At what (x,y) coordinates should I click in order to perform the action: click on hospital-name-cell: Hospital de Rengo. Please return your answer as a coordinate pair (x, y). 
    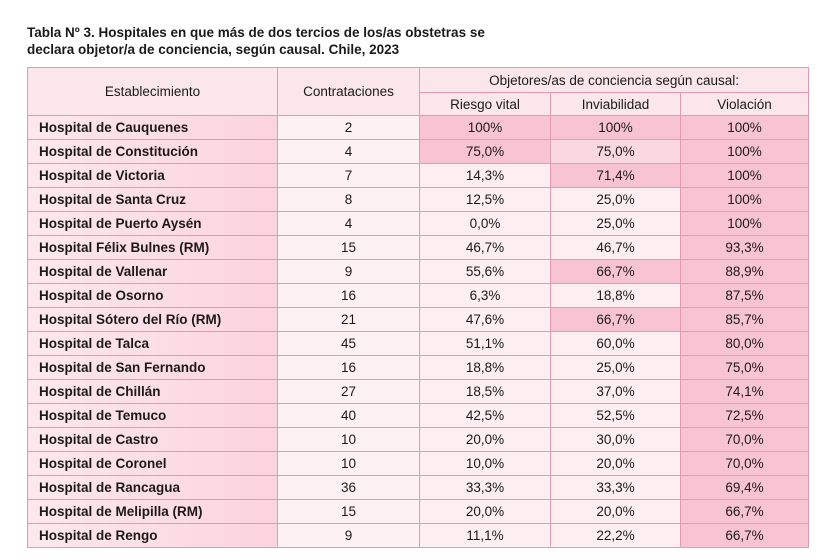
    Looking at the image, I should click on (152, 535).